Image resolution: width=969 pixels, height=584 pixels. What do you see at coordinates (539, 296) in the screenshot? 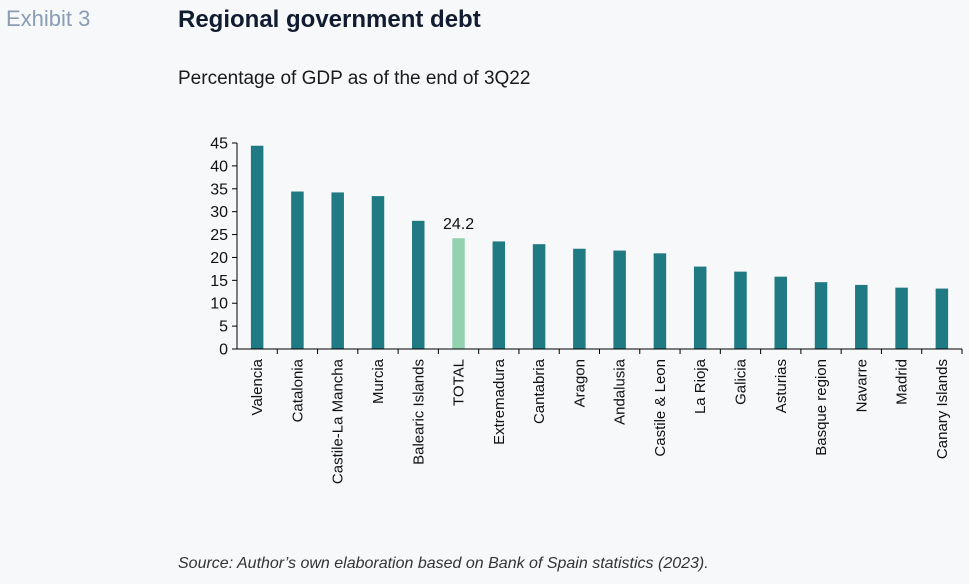
I see `bar-cantabria` at bounding box center [539, 296].